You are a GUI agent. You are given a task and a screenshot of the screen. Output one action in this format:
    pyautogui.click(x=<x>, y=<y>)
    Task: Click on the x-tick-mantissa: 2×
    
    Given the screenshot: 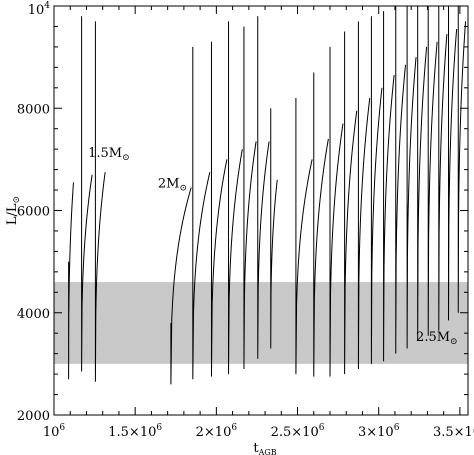 What is the action you would take?
    pyautogui.click(x=205, y=432)
    